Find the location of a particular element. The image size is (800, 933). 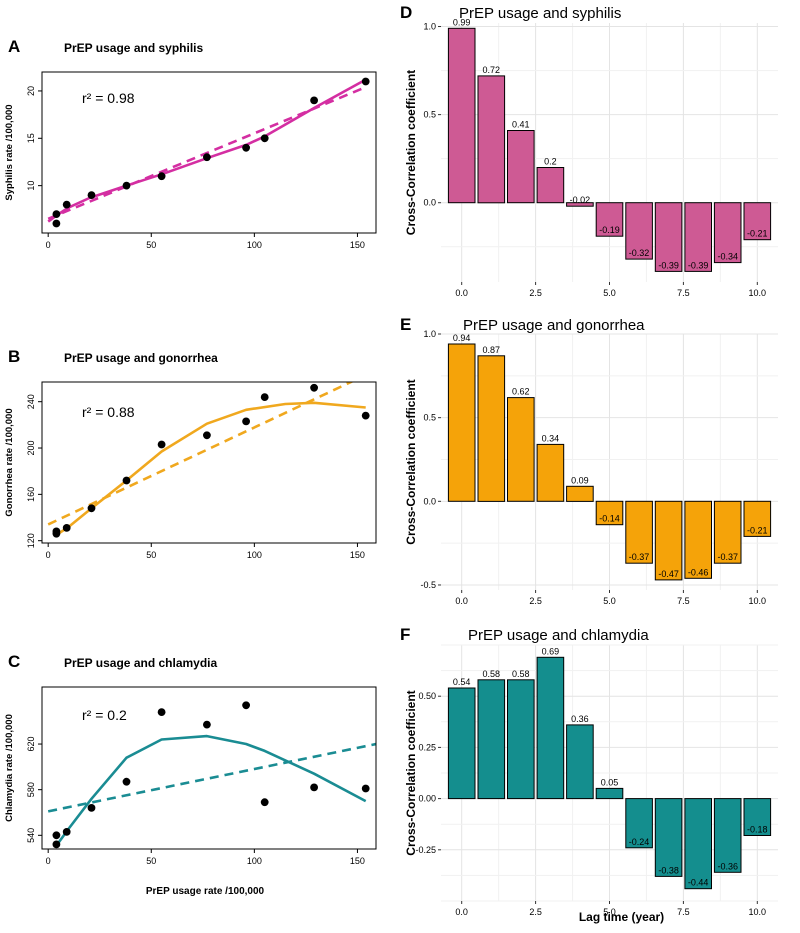

smooth-fit-line is located at coordinates (211, 790).